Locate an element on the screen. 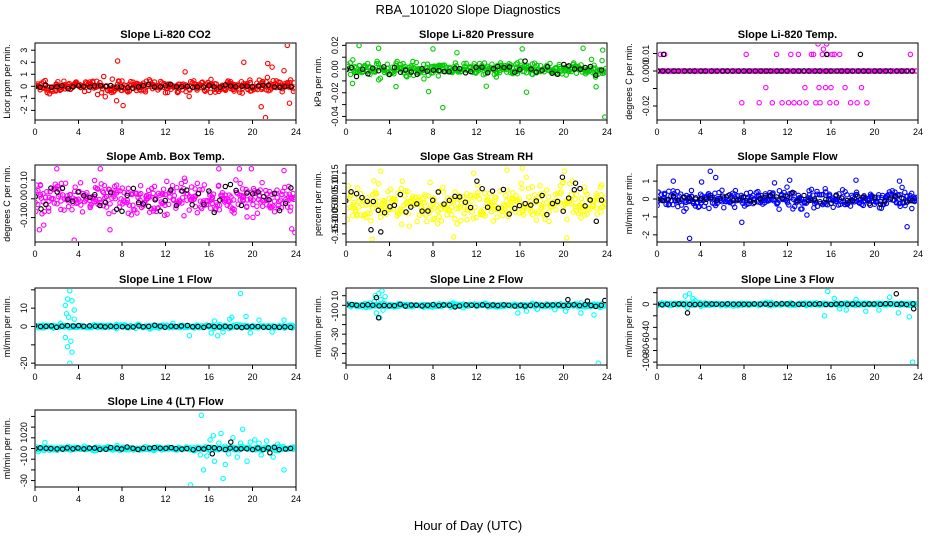 This screenshot has width=936, height=545. y-tick-label: -0.02 is located at coordinates (335, 92).